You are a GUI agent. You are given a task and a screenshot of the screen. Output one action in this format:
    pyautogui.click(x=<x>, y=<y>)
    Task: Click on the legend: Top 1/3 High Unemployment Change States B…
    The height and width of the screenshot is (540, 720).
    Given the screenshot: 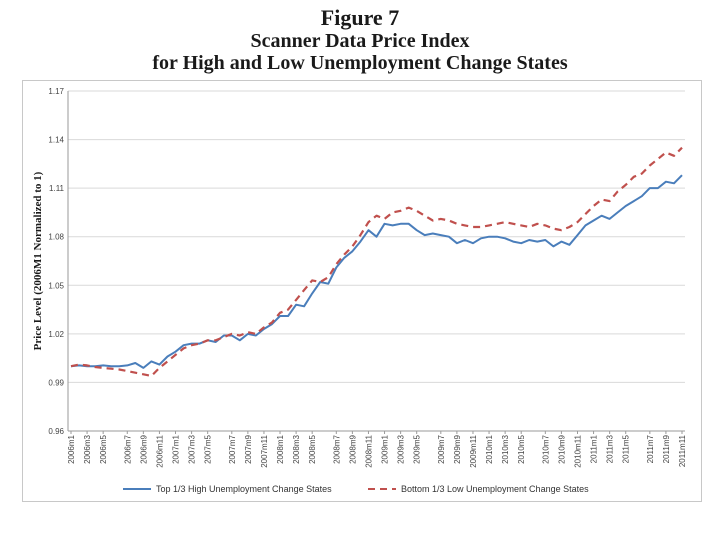 What is the action you would take?
    pyautogui.click(x=356, y=489)
    